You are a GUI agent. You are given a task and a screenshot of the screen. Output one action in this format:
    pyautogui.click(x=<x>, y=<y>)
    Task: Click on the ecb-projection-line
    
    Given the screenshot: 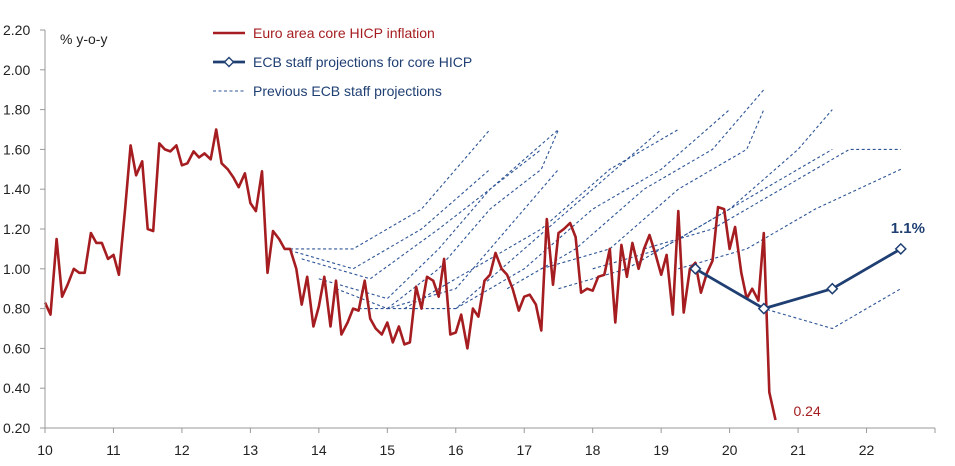 What is the action you would take?
    pyautogui.click(x=798, y=279)
    